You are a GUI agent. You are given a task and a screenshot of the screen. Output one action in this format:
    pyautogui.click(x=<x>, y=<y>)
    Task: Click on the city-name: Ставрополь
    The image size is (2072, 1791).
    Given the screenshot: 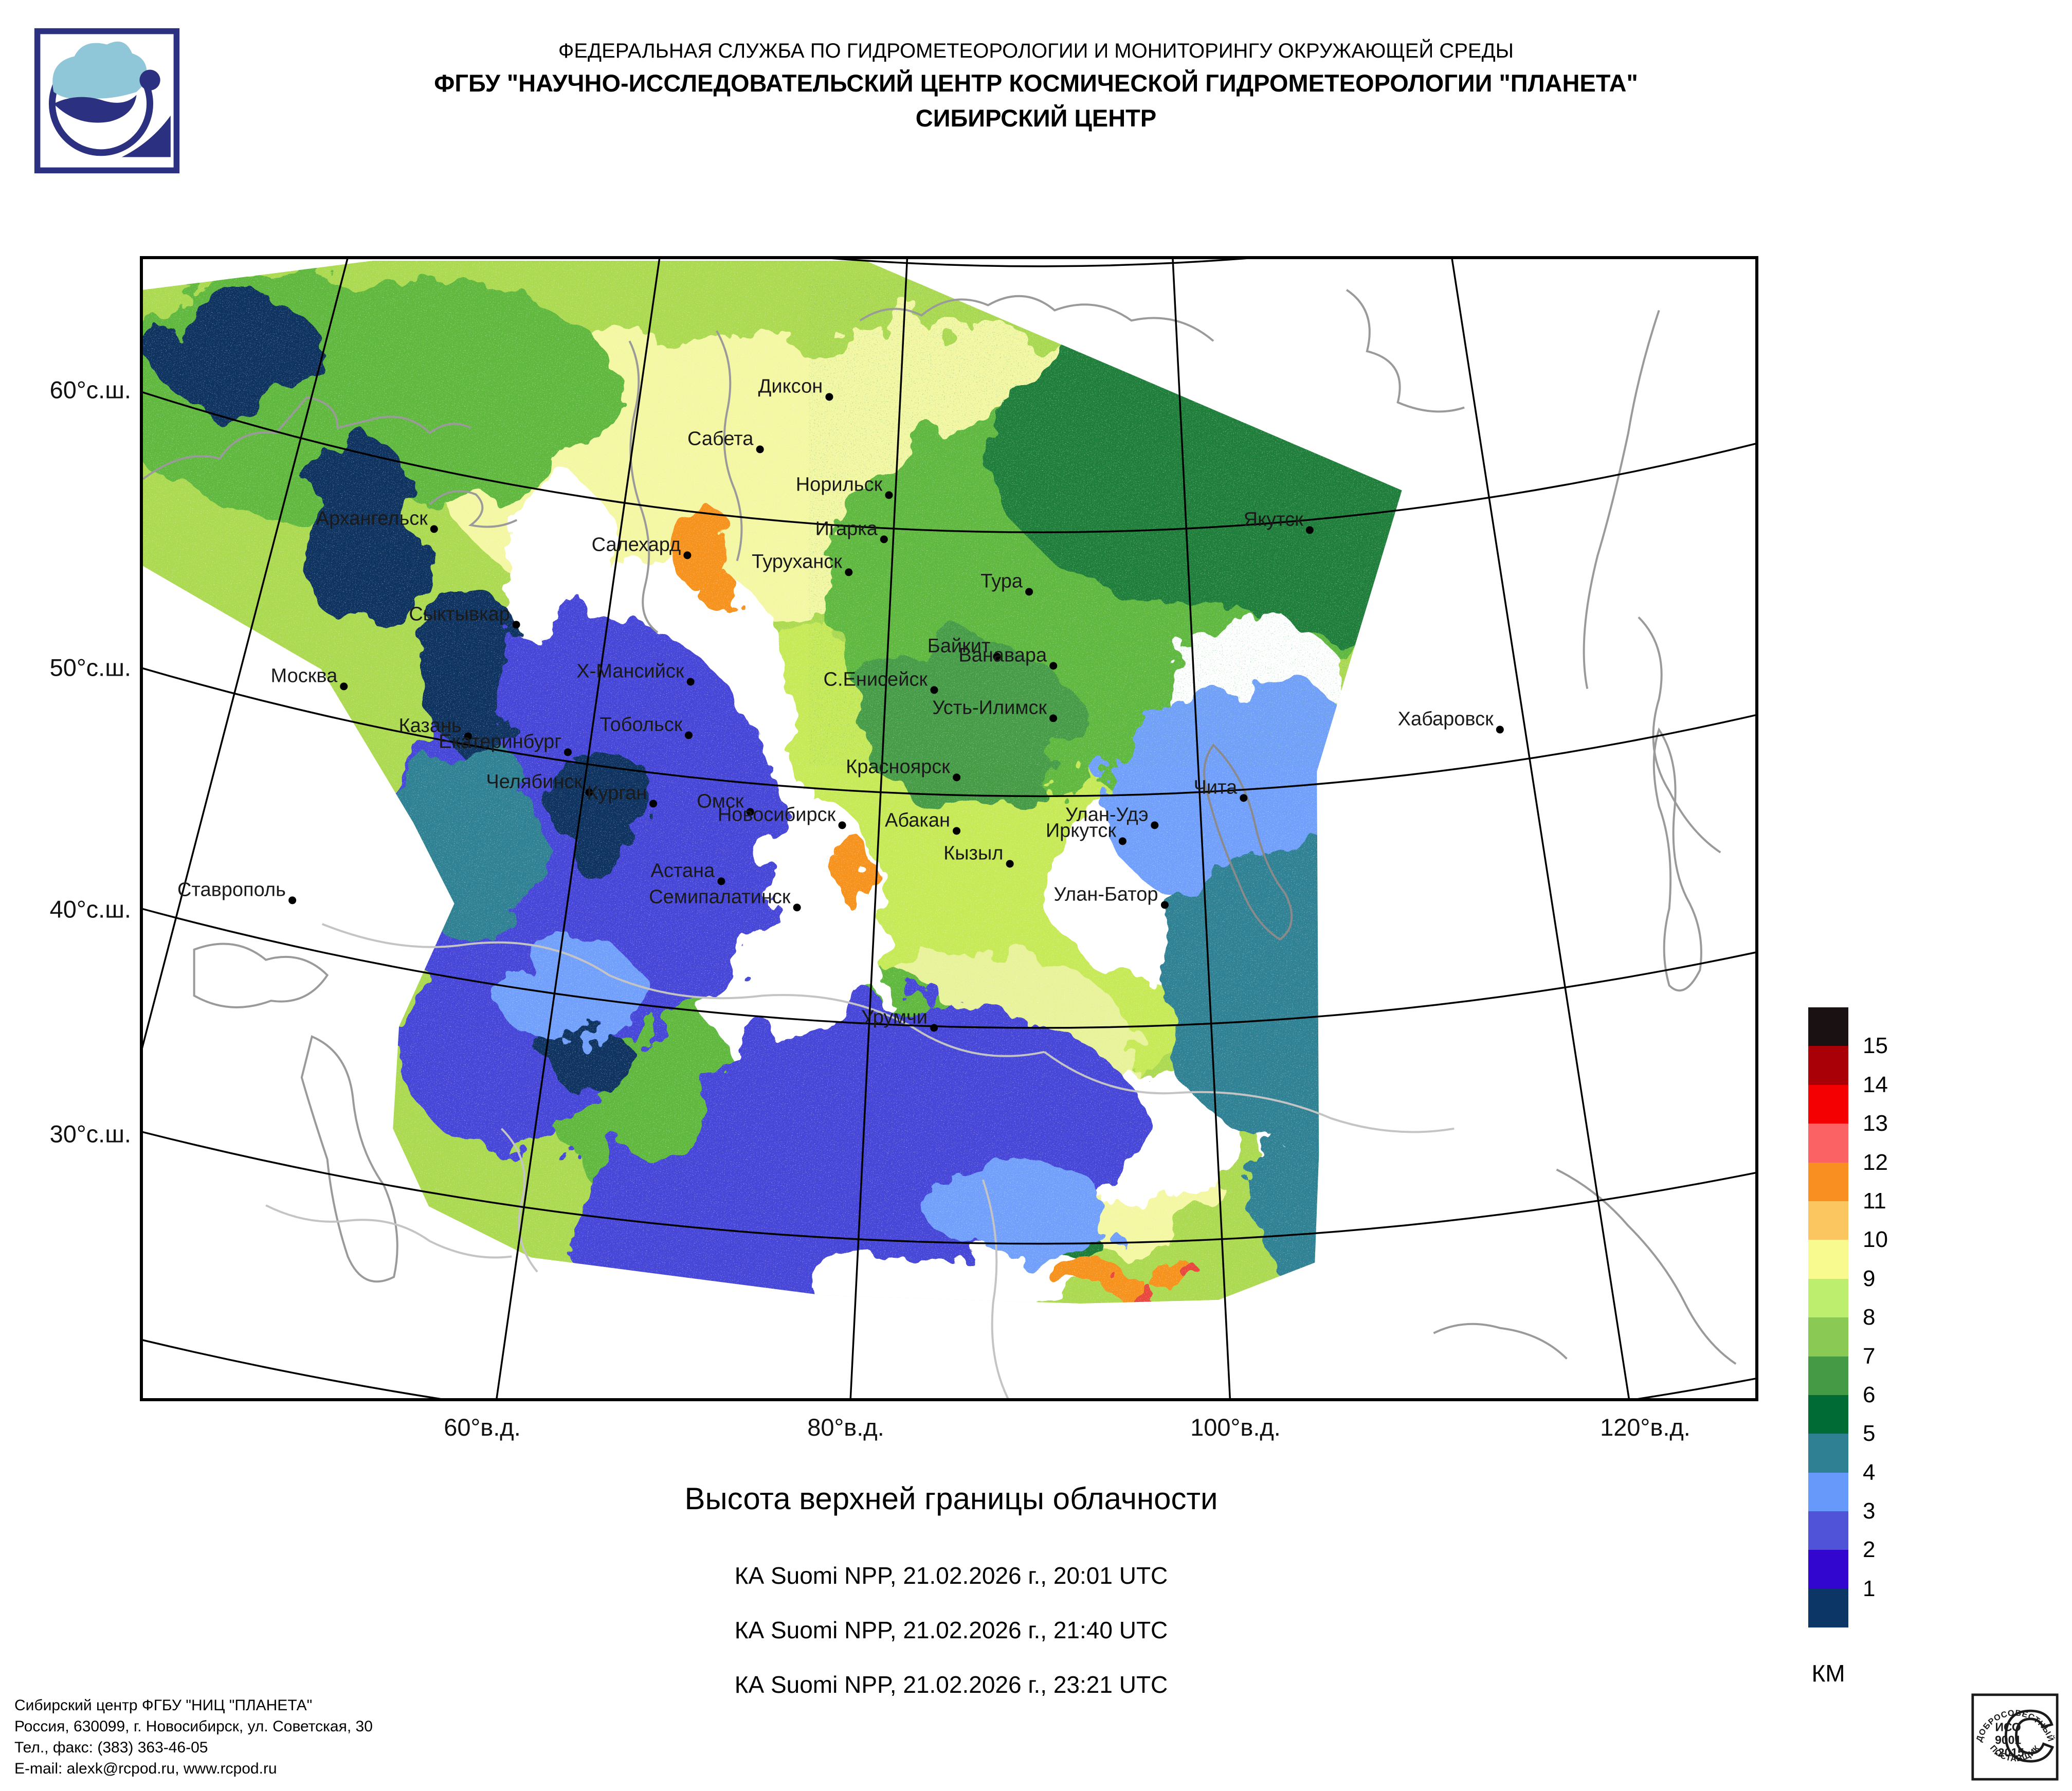 What is the action you would take?
    pyautogui.click(x=231, y=890)
    